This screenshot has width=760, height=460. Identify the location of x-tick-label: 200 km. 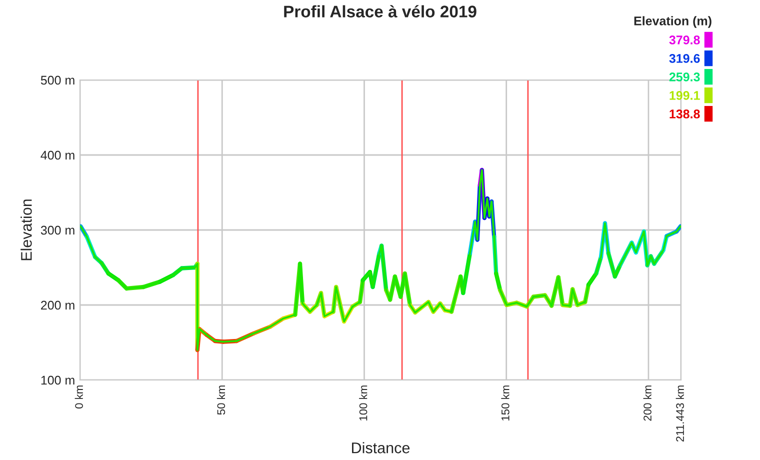
(647, 403).